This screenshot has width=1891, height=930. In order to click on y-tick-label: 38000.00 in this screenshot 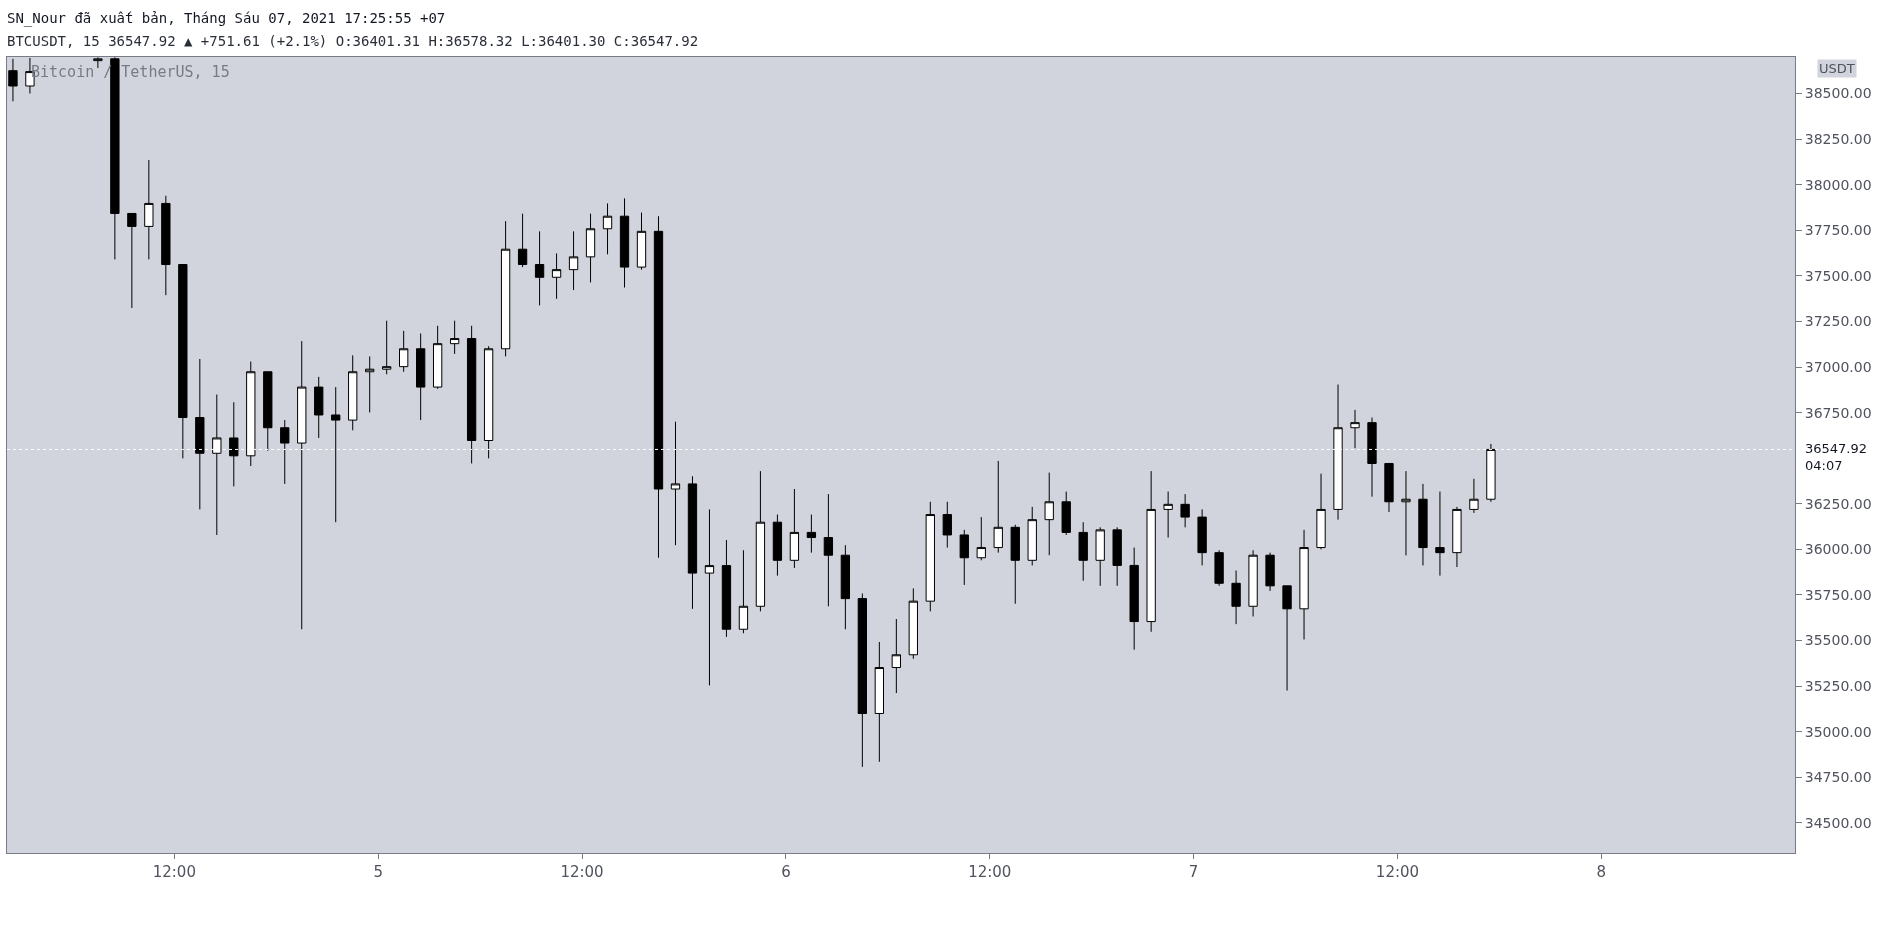, I will do `click(1838, 184)`.